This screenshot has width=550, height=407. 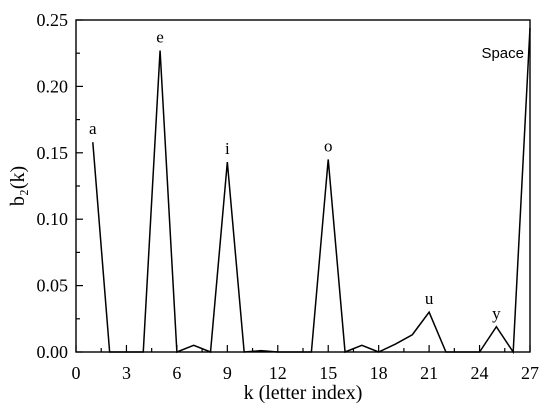 I want to click on annotation-label: i, so click(x=227, y=148).